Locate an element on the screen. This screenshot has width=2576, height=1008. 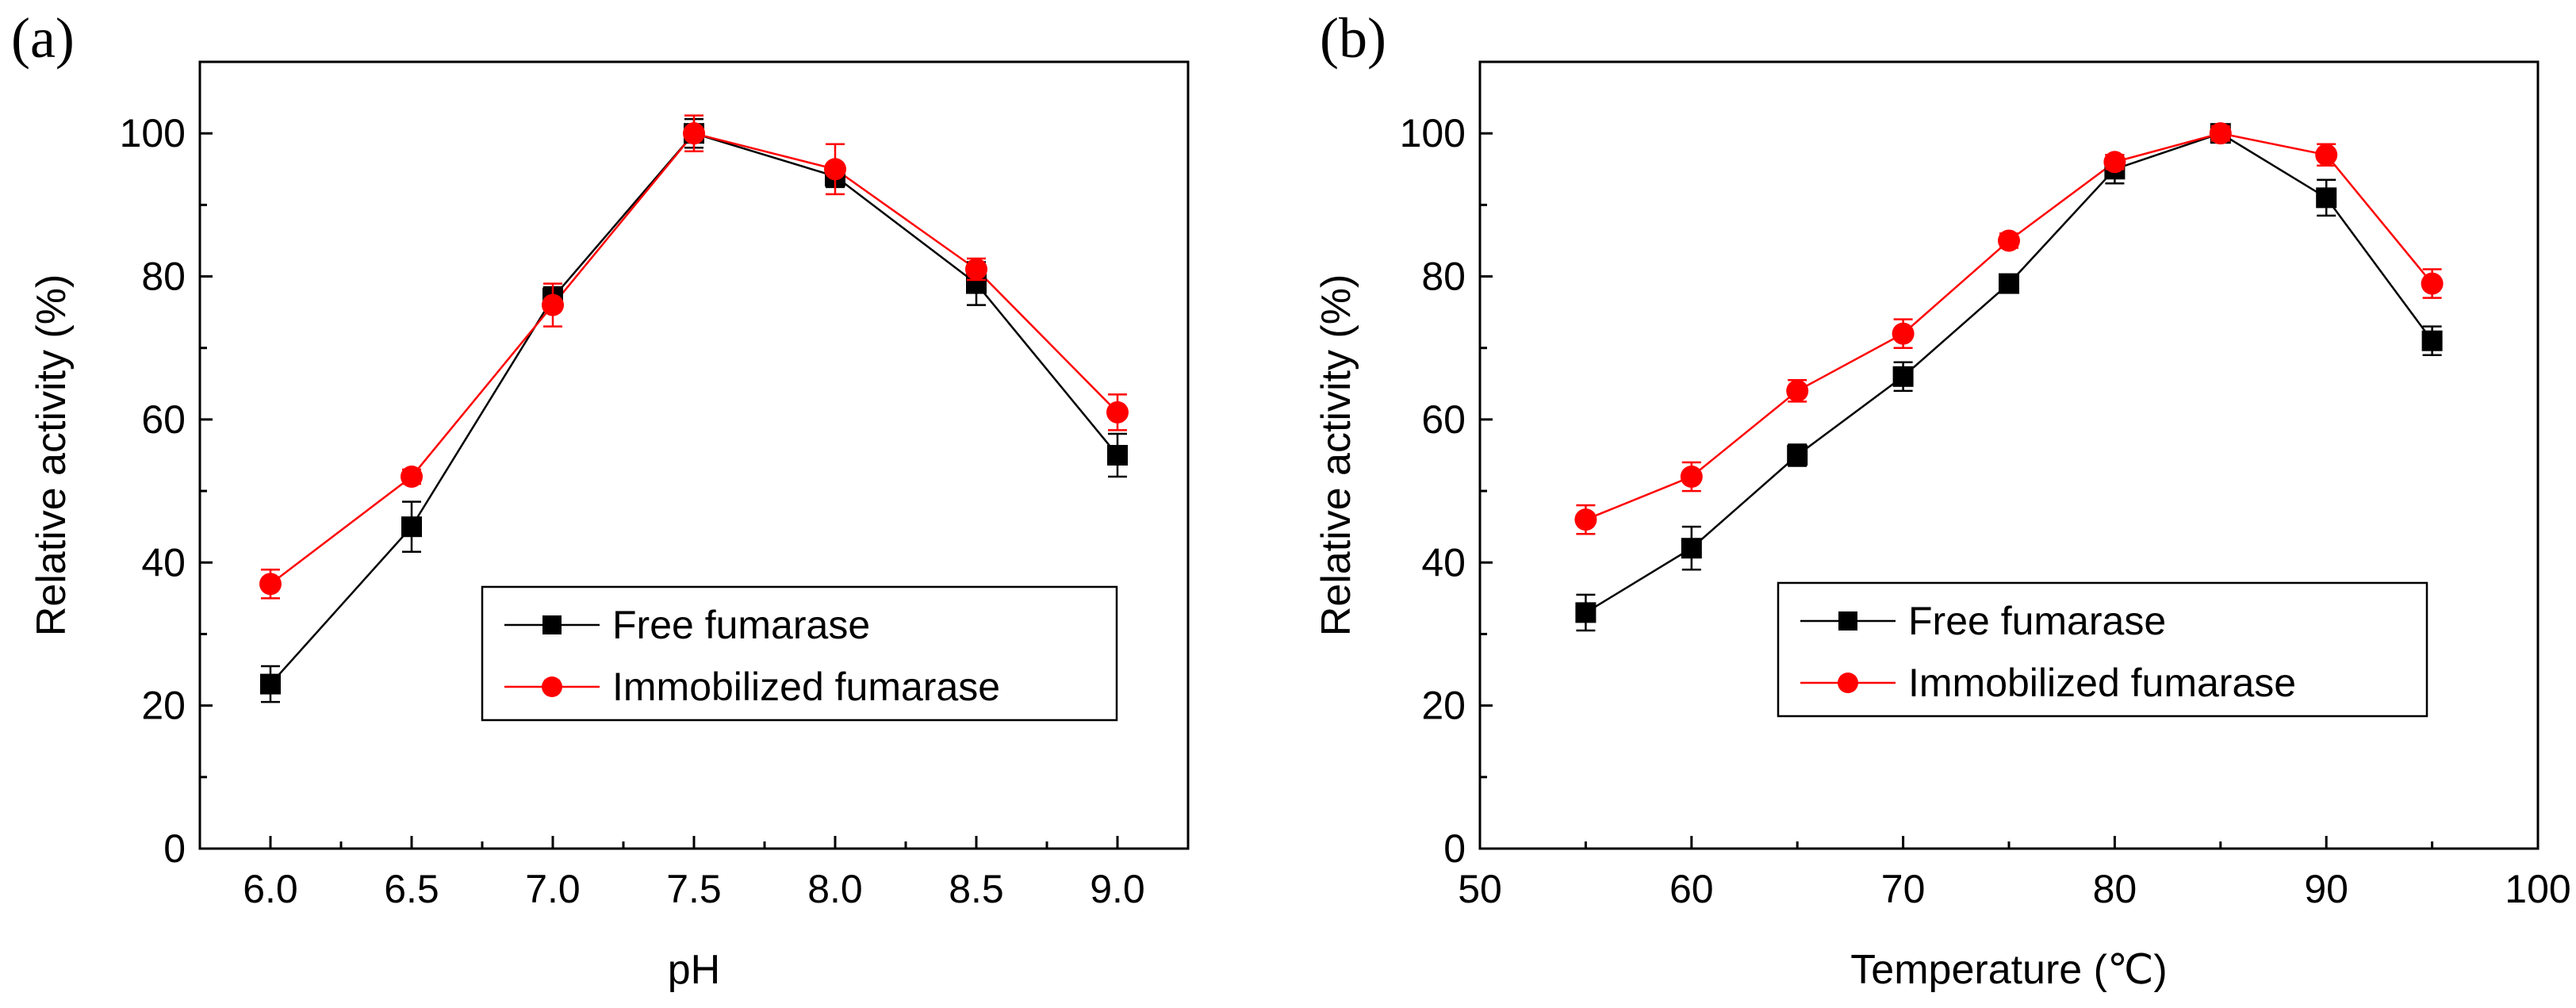
panel-label: (a) is located at coordinates (43, 38).